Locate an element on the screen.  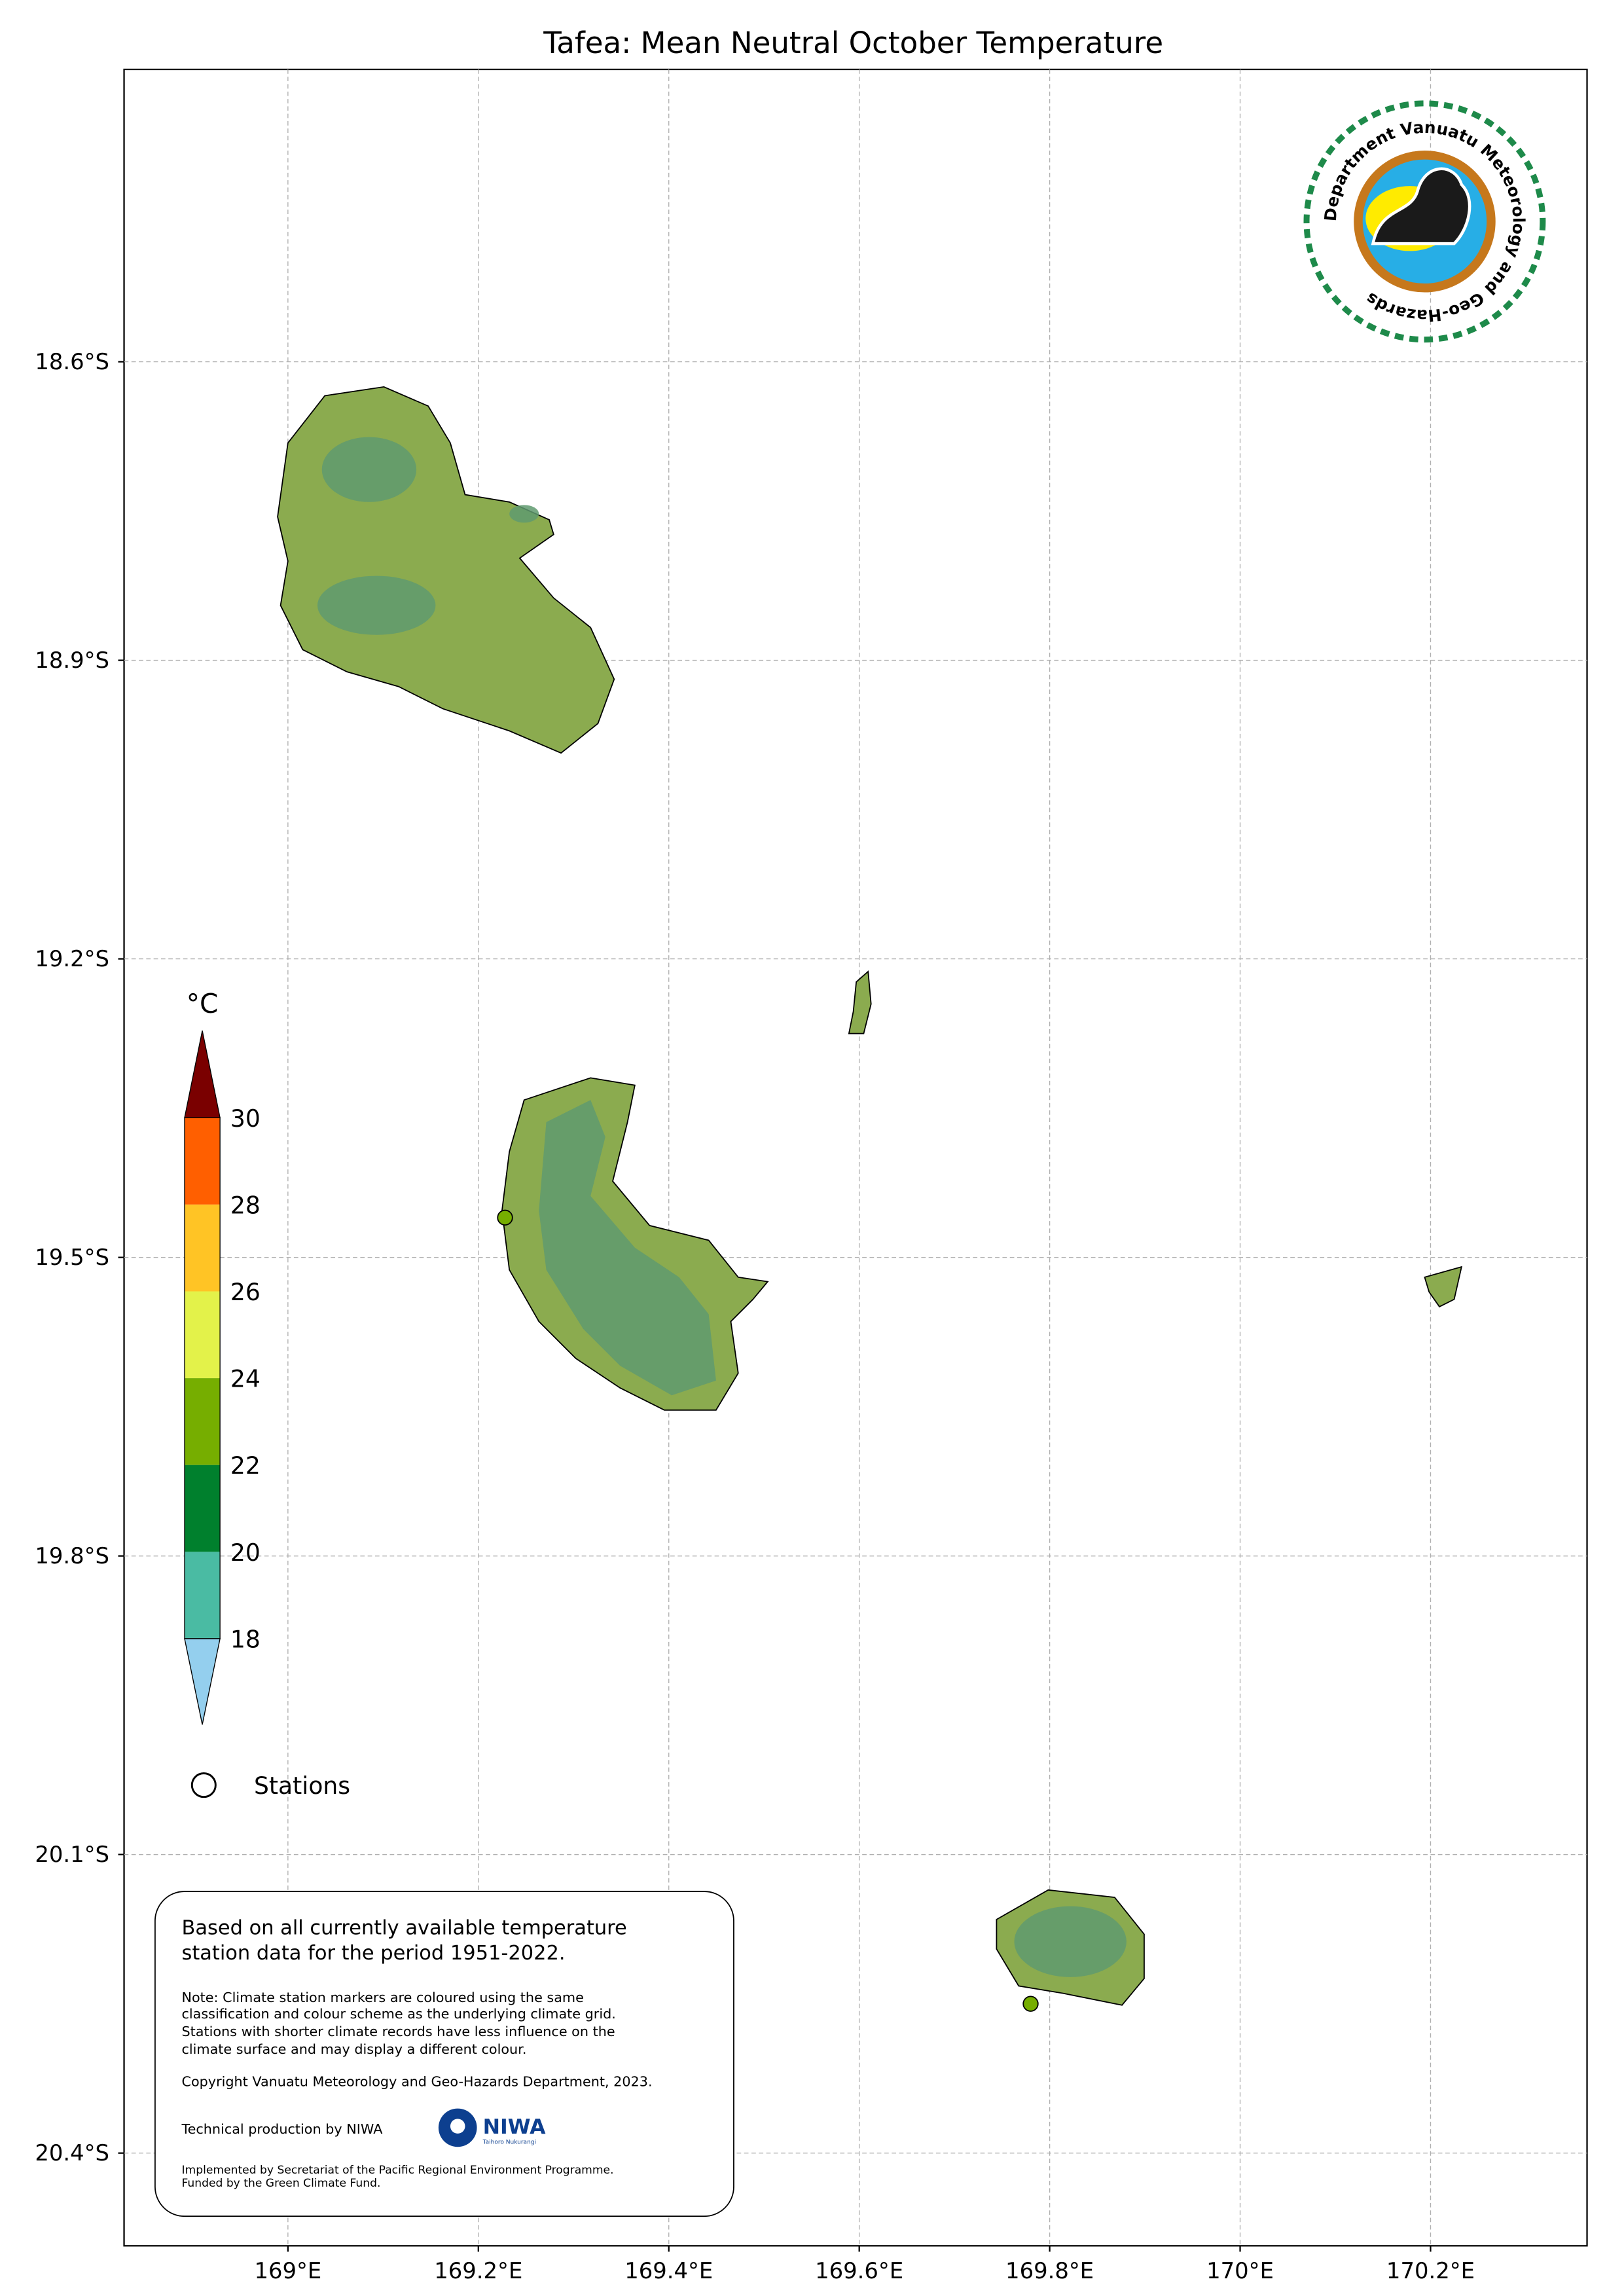
x-tick-label: 170°E is located at coordinates (1240, 2271).